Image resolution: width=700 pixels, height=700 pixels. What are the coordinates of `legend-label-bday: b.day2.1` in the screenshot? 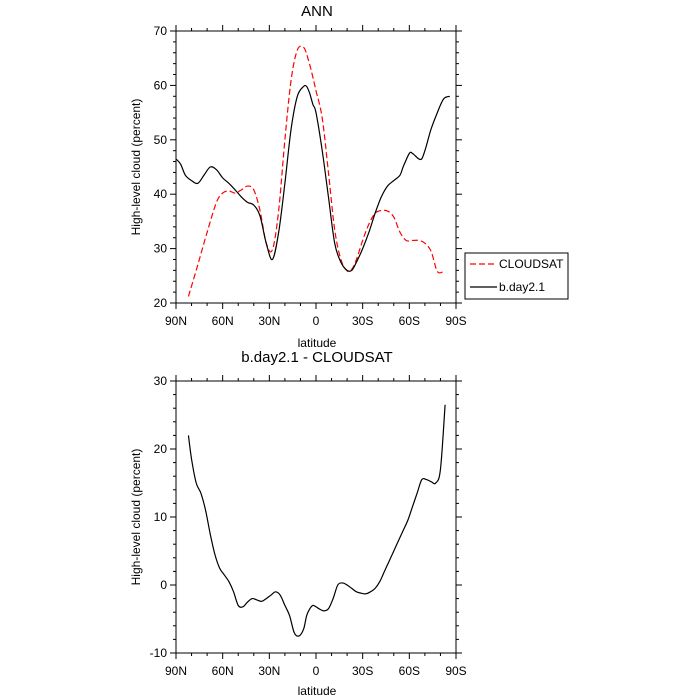 It's located at (522, 287).